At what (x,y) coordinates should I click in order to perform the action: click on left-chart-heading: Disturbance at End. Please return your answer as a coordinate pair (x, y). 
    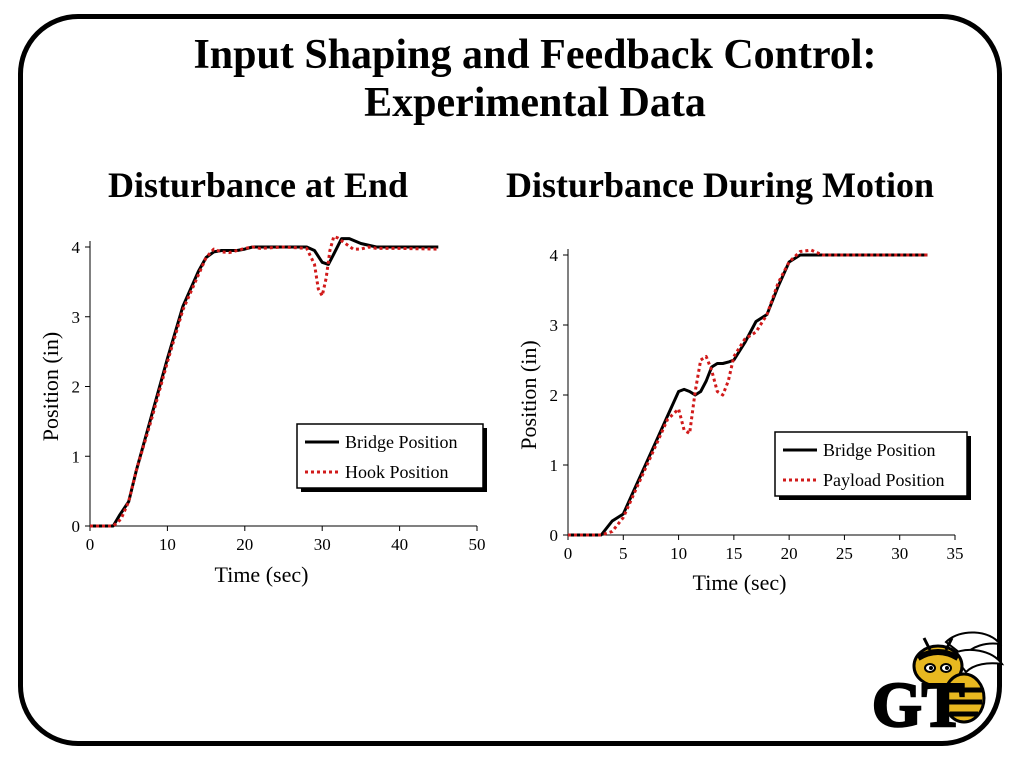
    Looking at the image, I should click on (258, 185).